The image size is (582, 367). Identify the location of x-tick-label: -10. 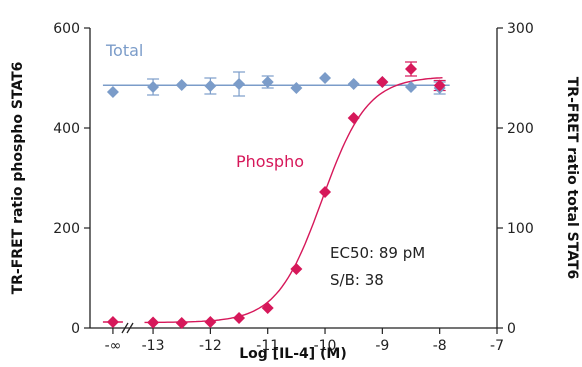
(325, 346).